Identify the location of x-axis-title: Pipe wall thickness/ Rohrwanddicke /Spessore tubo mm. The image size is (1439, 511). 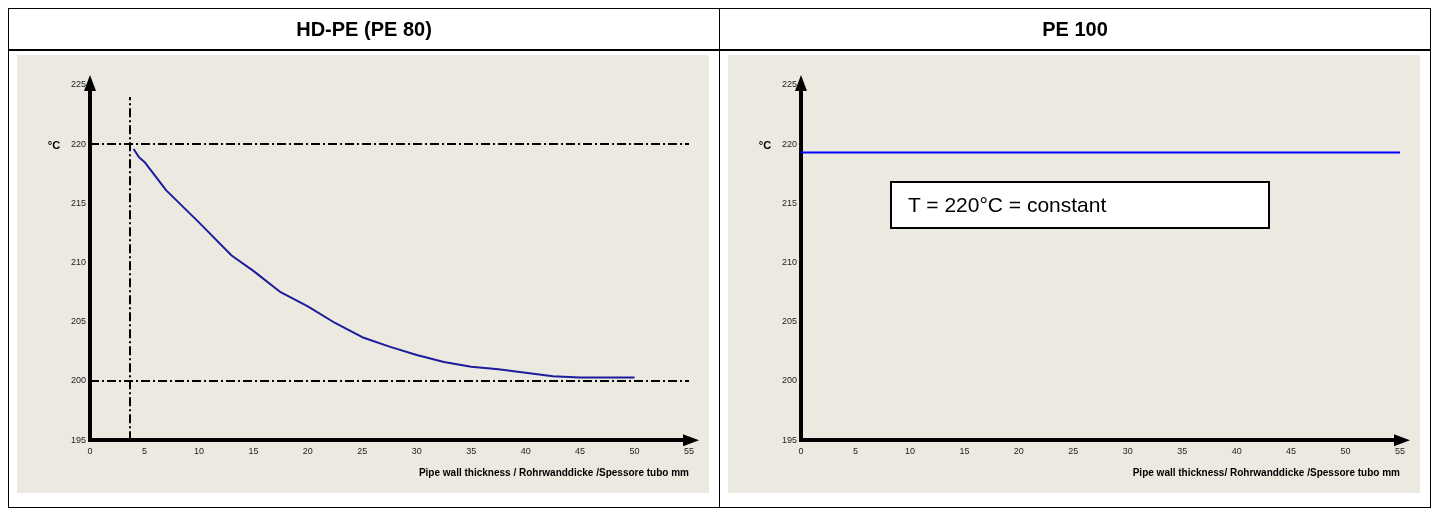
(1266, 472).